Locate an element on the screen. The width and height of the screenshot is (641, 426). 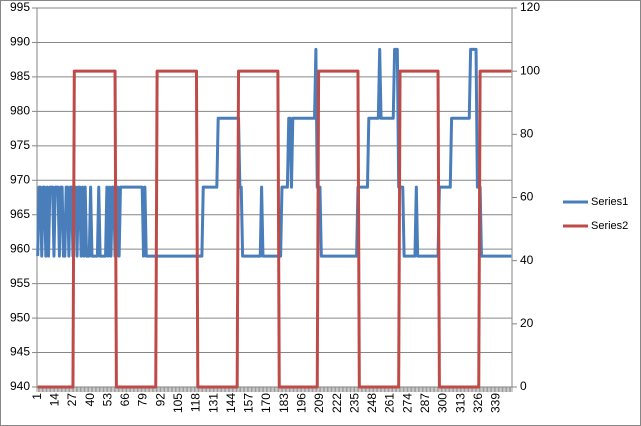
x-tick-label: 326 is located at coordinates (478, 403).